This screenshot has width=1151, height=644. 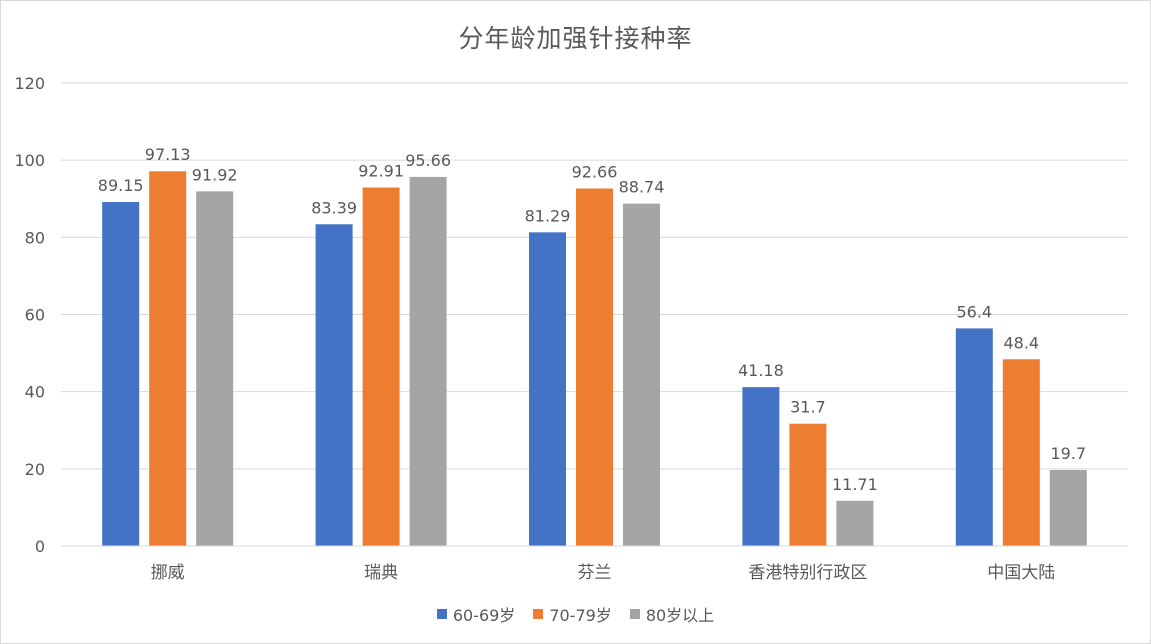 I want to click on data-label-2-2: 92.91, so click(x=381, y=171).